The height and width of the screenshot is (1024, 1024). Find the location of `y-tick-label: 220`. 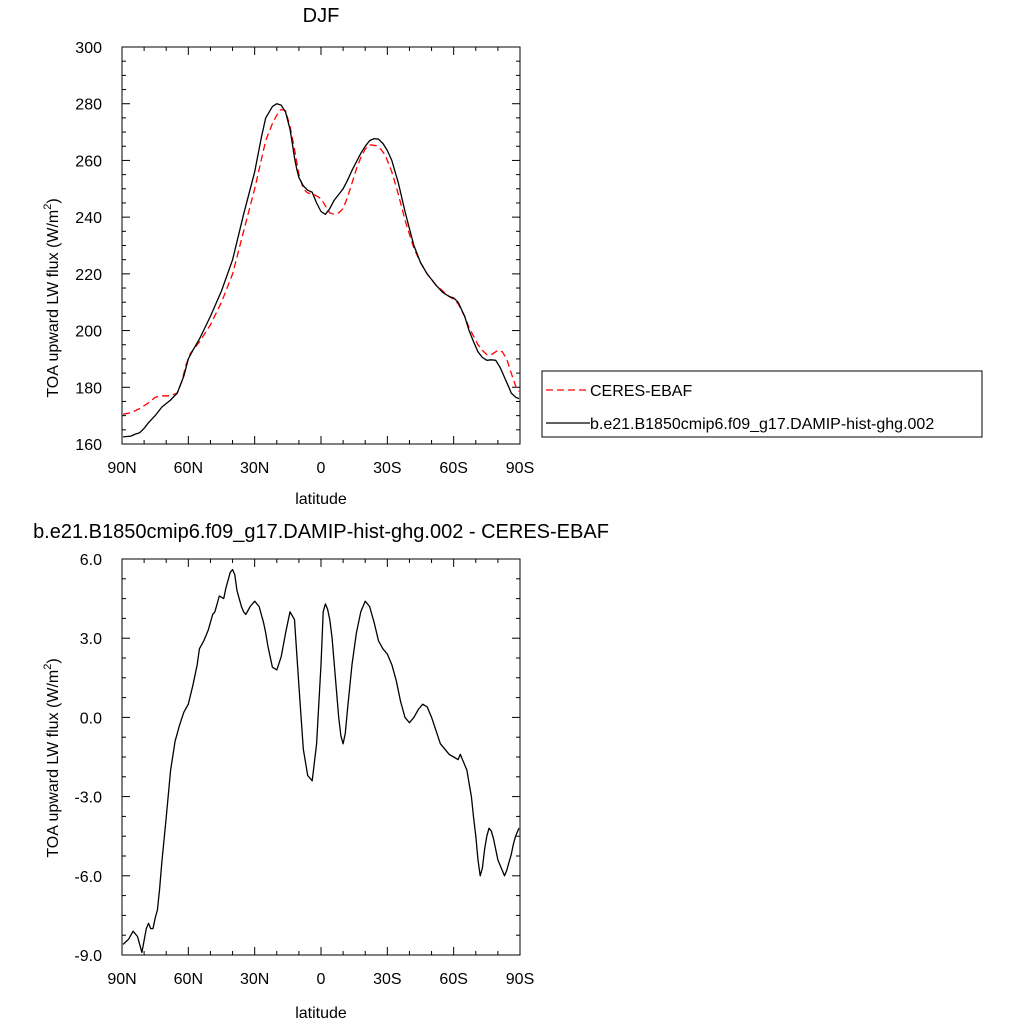

y-tick-label: 220 is located at coordinates (88, 275).